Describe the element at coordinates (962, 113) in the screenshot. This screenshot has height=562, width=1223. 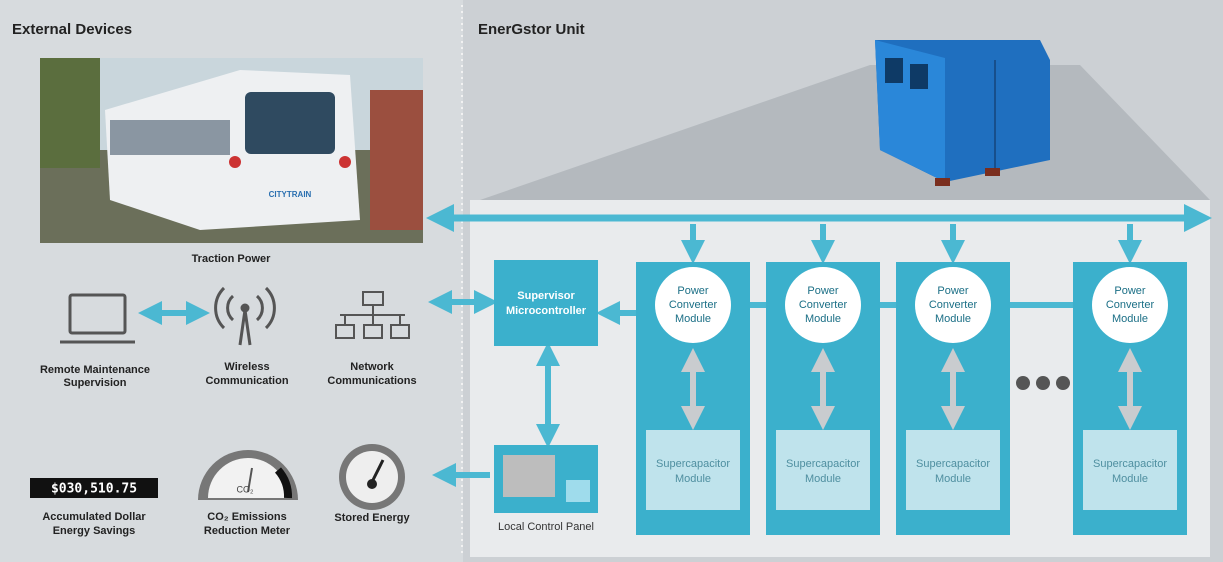
I see `cabinet` at that location.